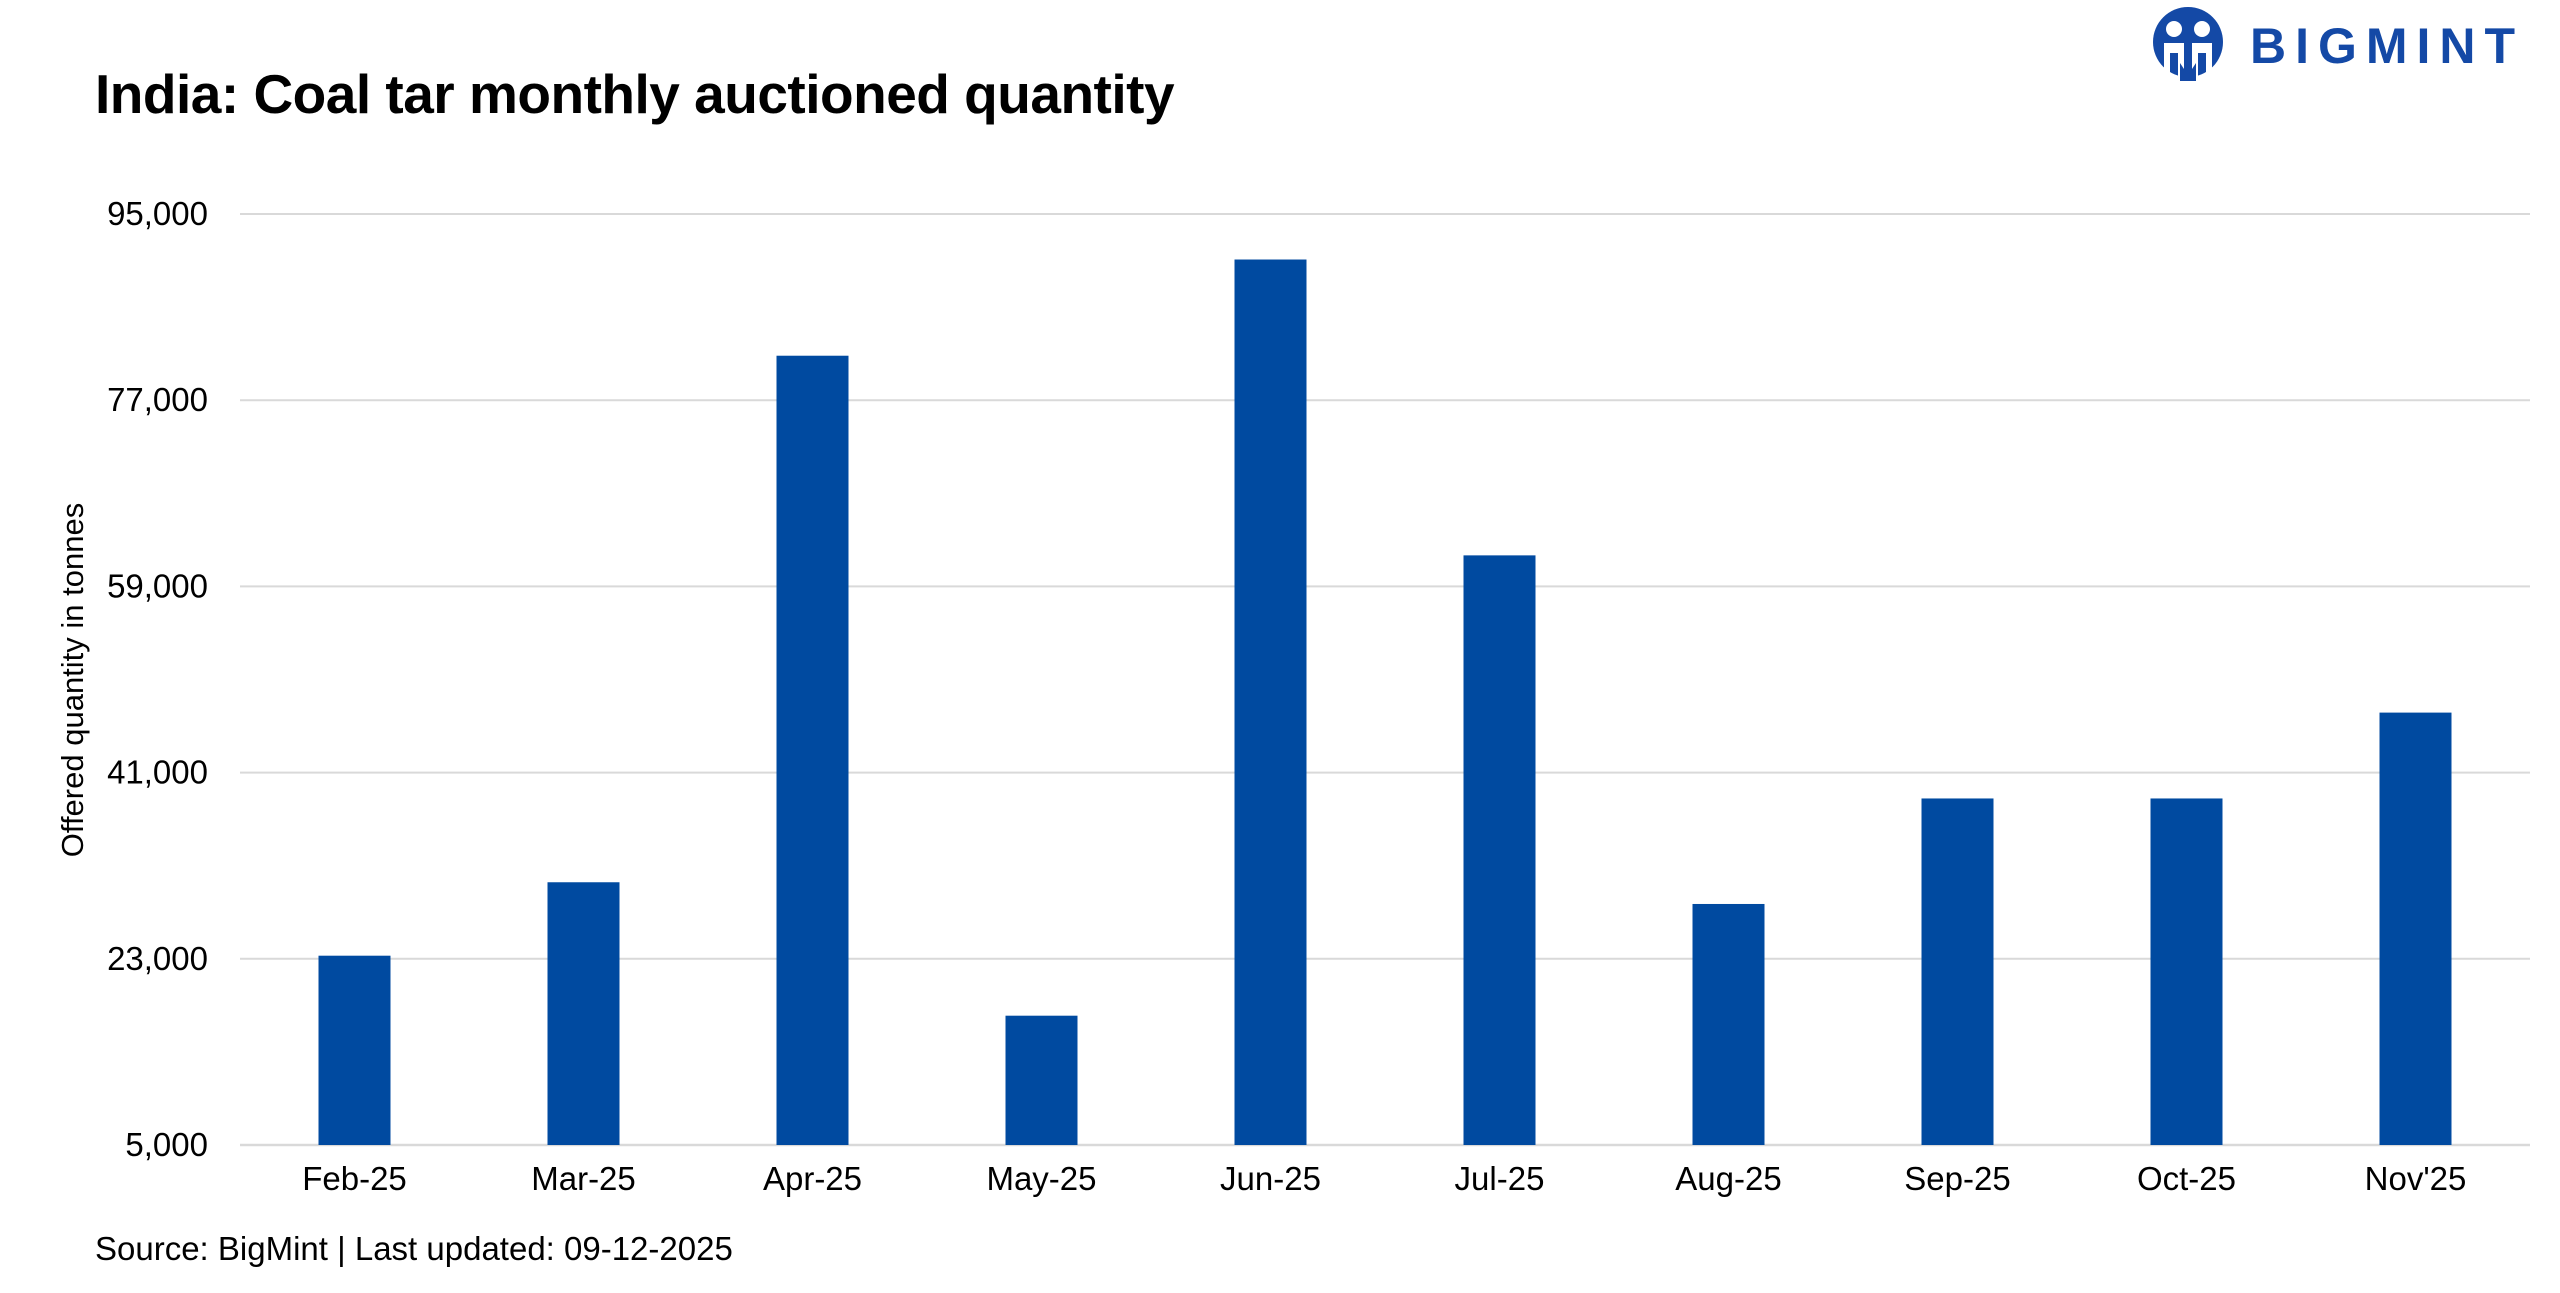 The height and width of the screenshot is (1293, 2560). I want to click on bigmint-logo: BIGMINT, so click(2350, 44).